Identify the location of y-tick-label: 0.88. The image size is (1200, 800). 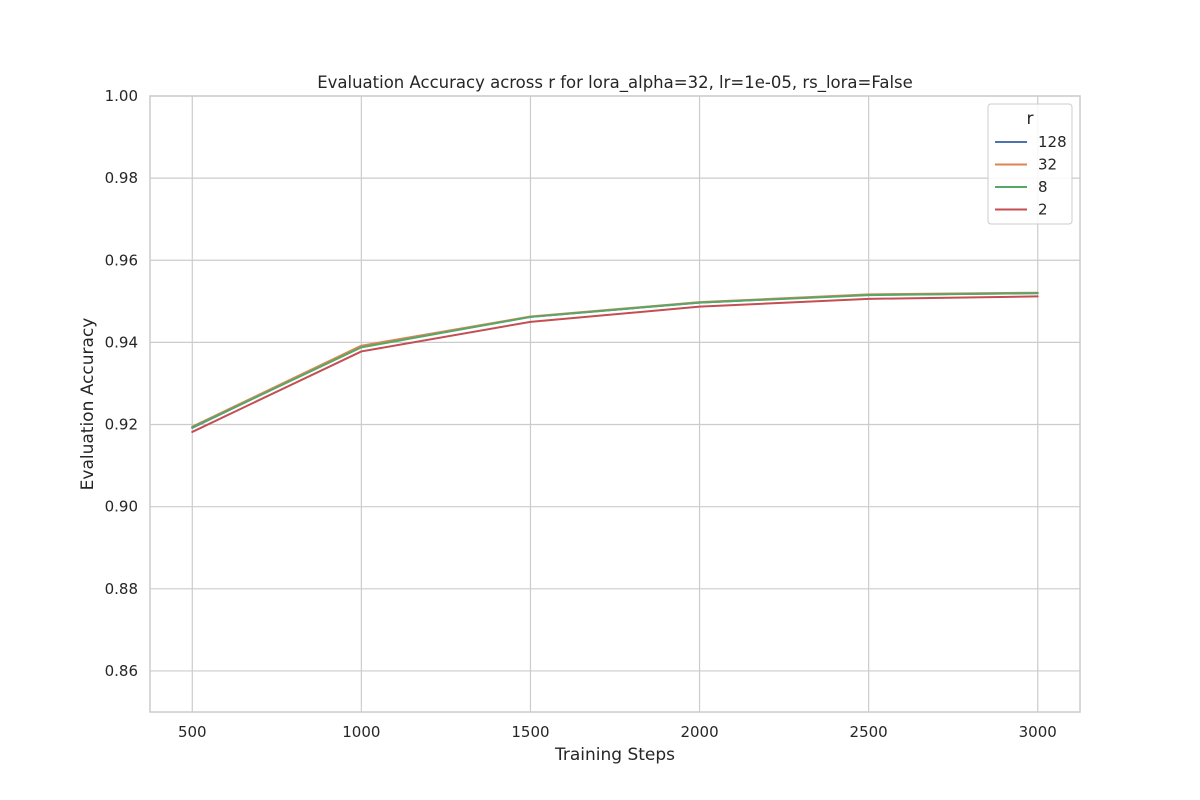
(121, 589).